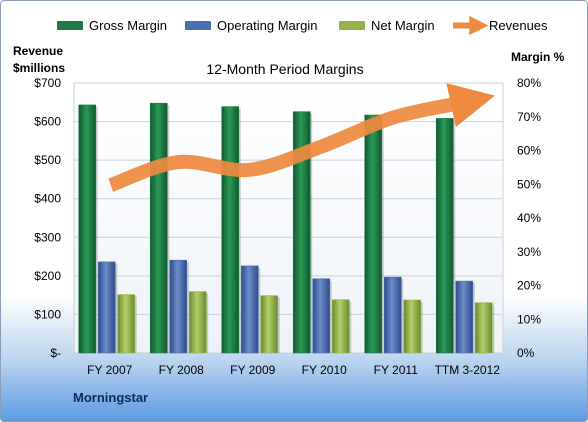 The height and width of the screenshot is (422, 588). I want to click on category-label: FY 2011, so click(396, 370).